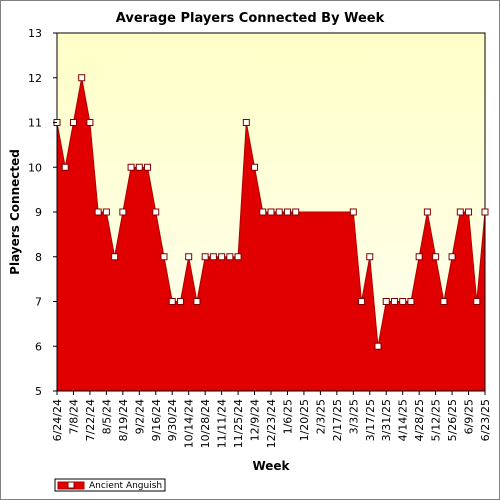  Describe the element at coordinates (38, 257) in the screenshot. I see `y-tick-label: 8` at that location.